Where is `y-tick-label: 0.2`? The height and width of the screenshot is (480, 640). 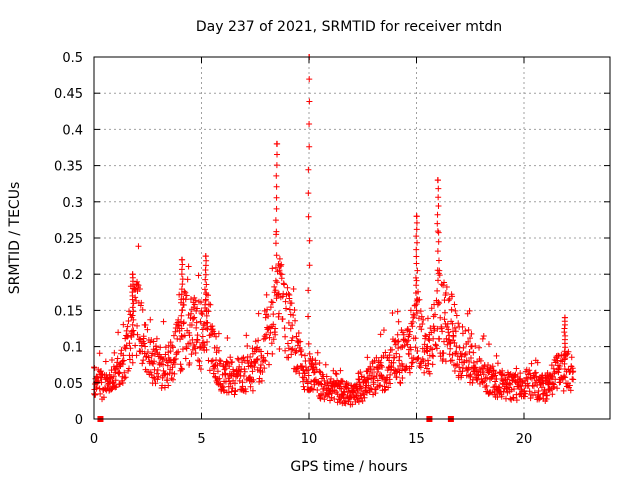 y-tick-label: 0.2 is located at coordinates (72, 275).